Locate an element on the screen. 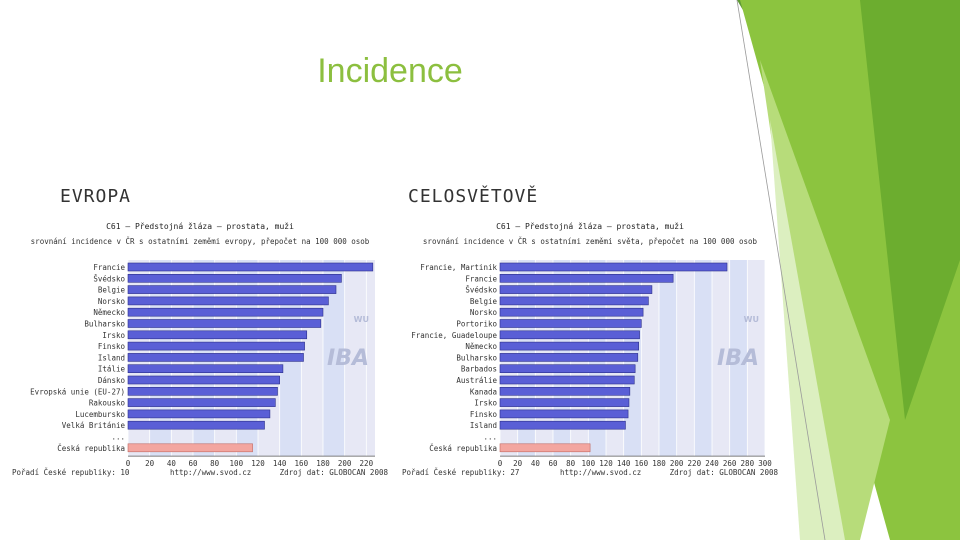 The height and width of the screenshot is (540, 960). world-category-label: Francie, Guadeloupe is located at coordinates (454, 335).